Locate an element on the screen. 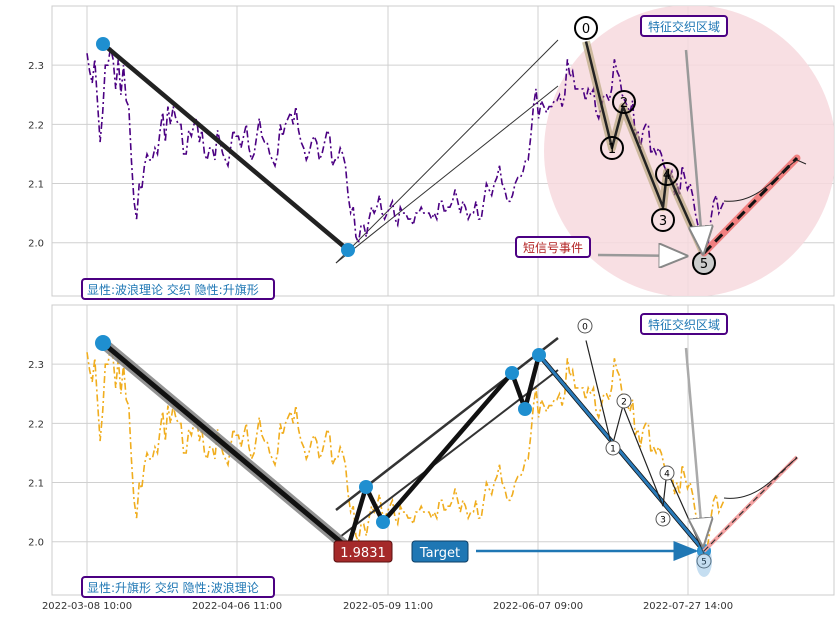 This screenshot has width=839, height=621. bottom-pattern-label: 显性:升旗形 交织 隐性:波浪理论 is located at coordinates (178, 587).